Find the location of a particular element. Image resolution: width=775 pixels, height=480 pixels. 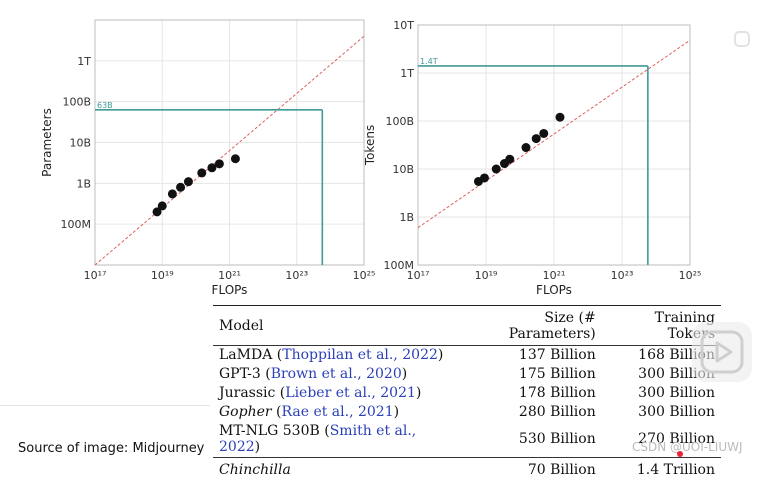

header-size: Size (# Parameters) is located at coordinates (527, 326).